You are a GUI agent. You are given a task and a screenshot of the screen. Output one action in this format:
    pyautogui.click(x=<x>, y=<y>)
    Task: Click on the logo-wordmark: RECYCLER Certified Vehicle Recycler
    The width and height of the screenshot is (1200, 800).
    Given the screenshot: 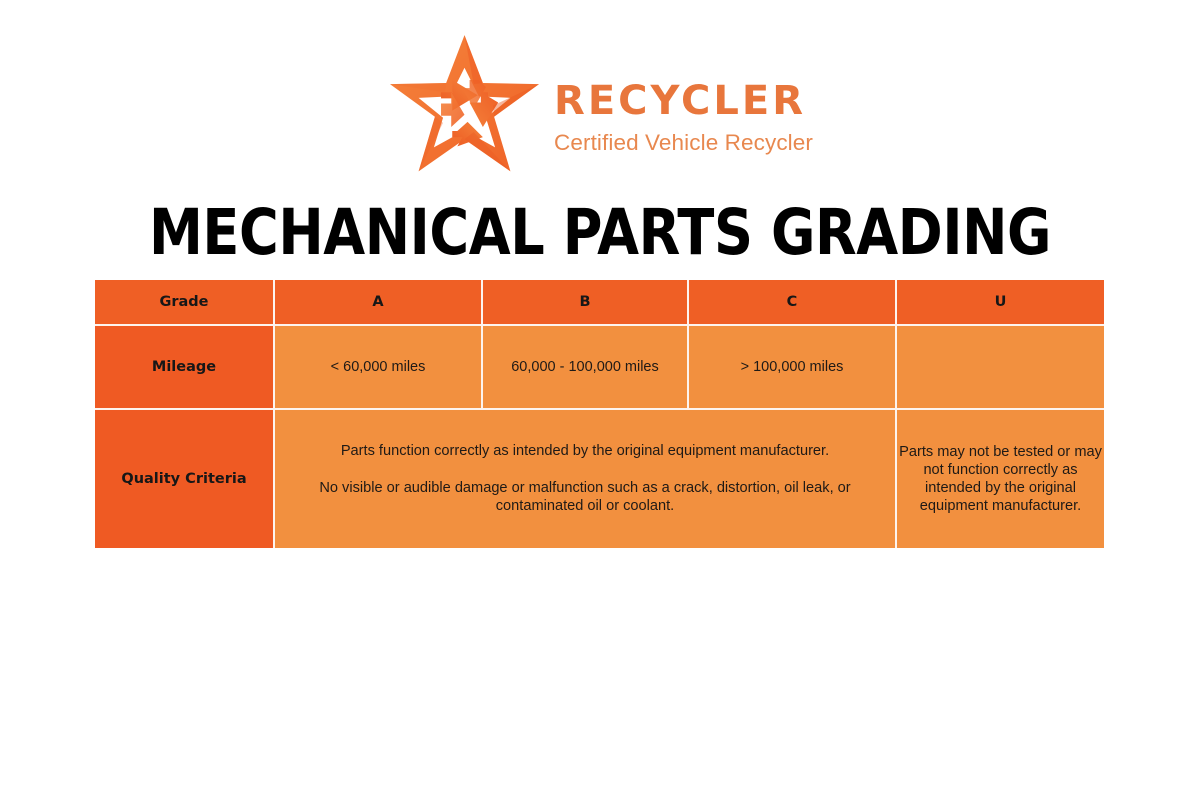 What is the action you would take?
    pyautogui.click(x=683, y=105)
    